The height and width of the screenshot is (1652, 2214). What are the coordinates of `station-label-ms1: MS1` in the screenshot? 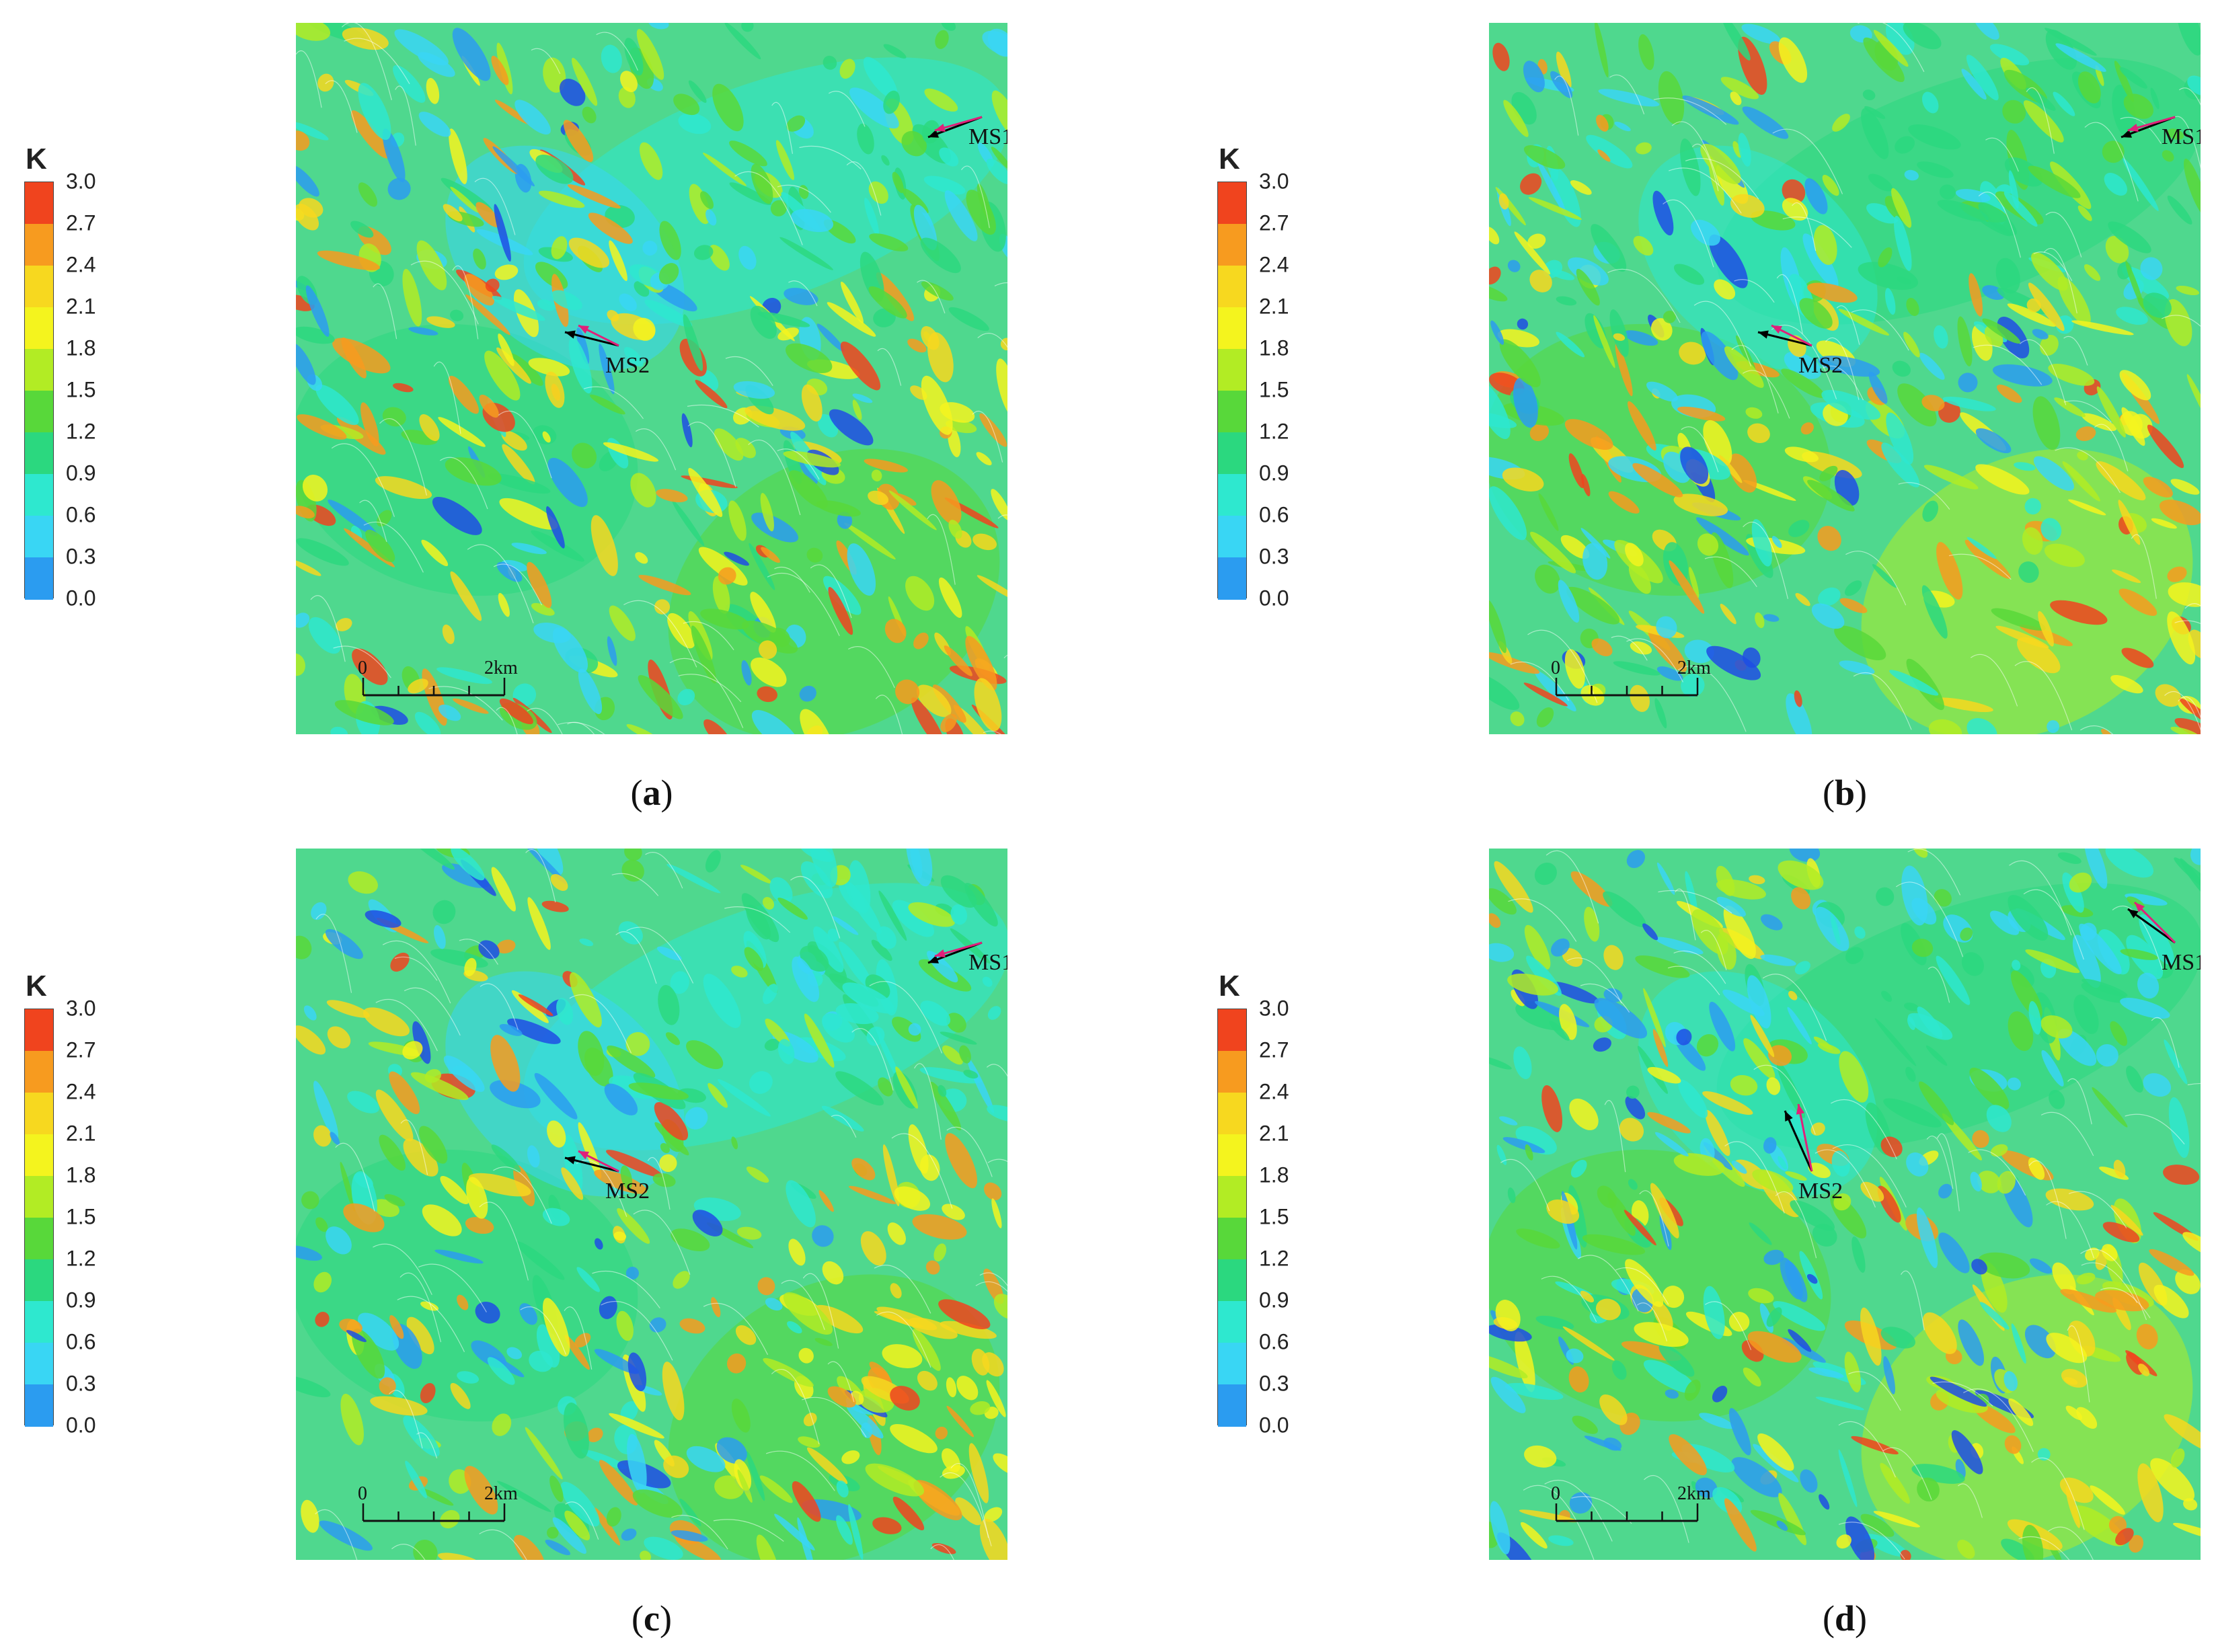 It's located at (2181, 136).